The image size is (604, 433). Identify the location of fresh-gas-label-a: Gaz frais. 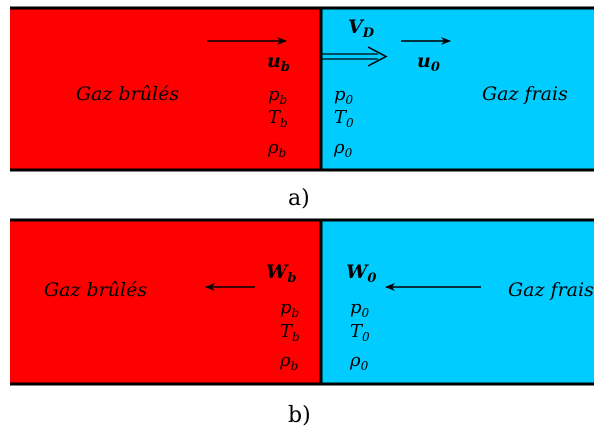
(525, 94).